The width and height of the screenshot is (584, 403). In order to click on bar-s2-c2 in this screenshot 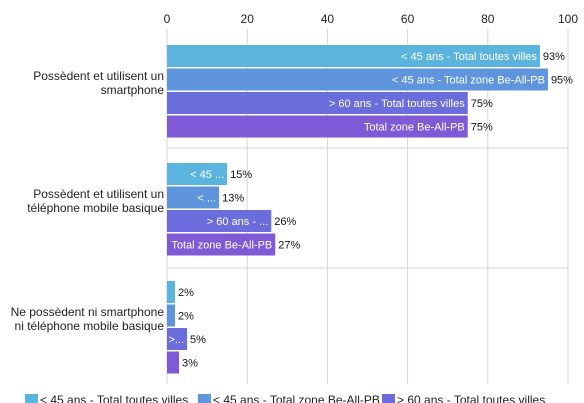, I will do `click(177, 339)`.